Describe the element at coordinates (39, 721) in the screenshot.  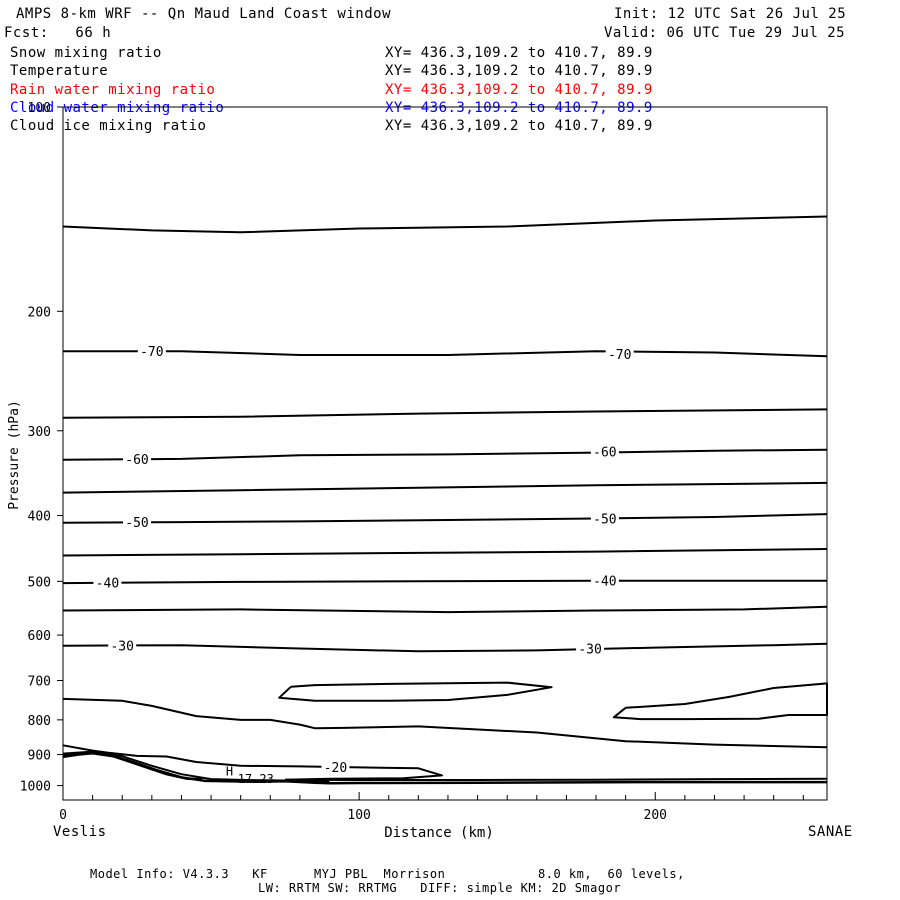
I see `y-tick-label: 800` at that location.